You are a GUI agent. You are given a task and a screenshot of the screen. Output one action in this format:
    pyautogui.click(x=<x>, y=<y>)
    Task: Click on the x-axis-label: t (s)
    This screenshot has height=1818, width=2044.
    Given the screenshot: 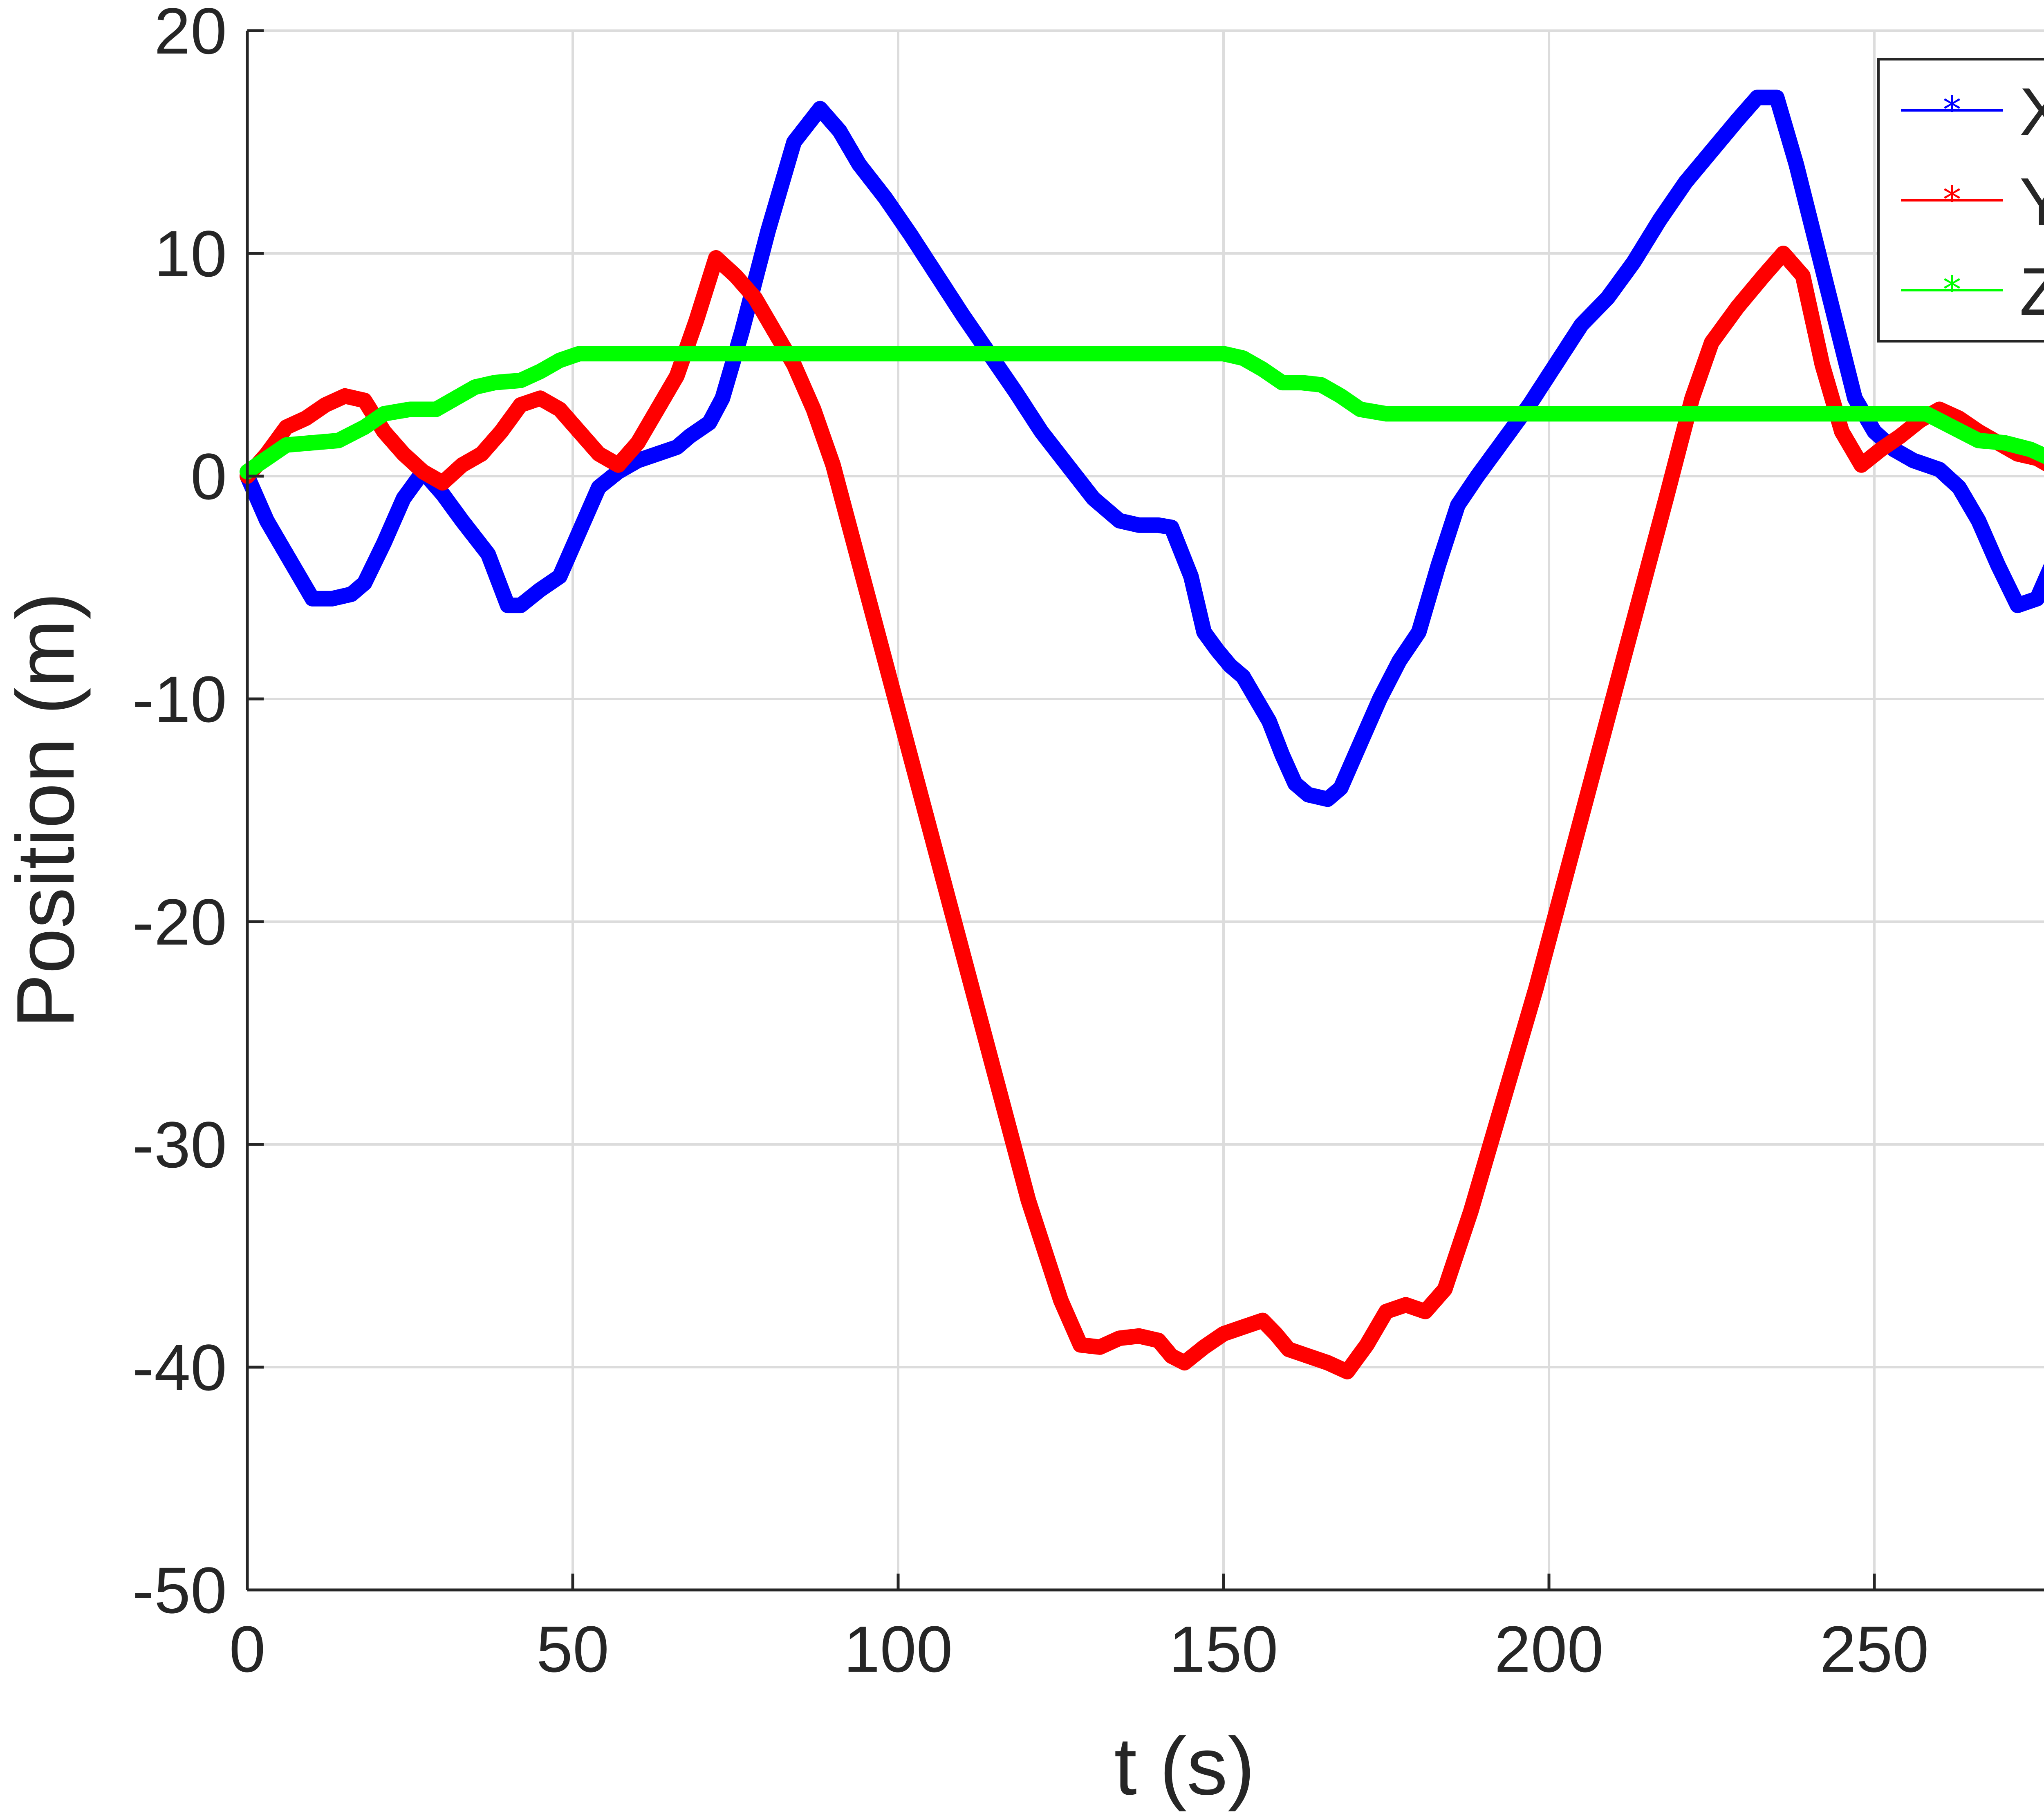 What is the action you would take?
    pyautogui.click(x=1185, y=1766)
    